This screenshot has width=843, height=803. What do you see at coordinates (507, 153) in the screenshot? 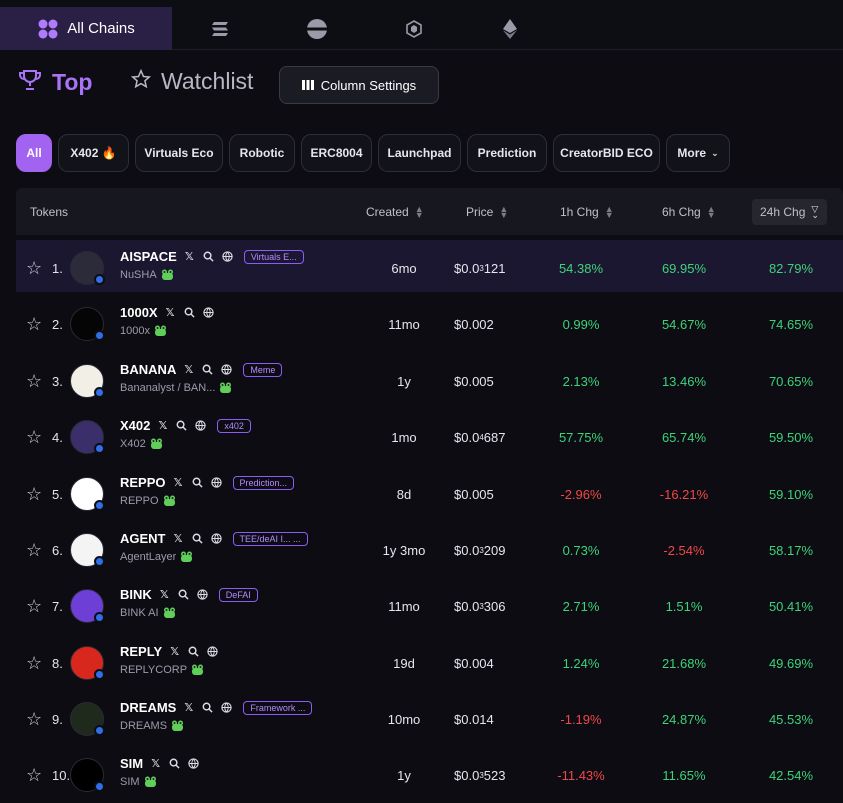
I see `filter-prediction: Prediction` at bounding box center [507, 153].